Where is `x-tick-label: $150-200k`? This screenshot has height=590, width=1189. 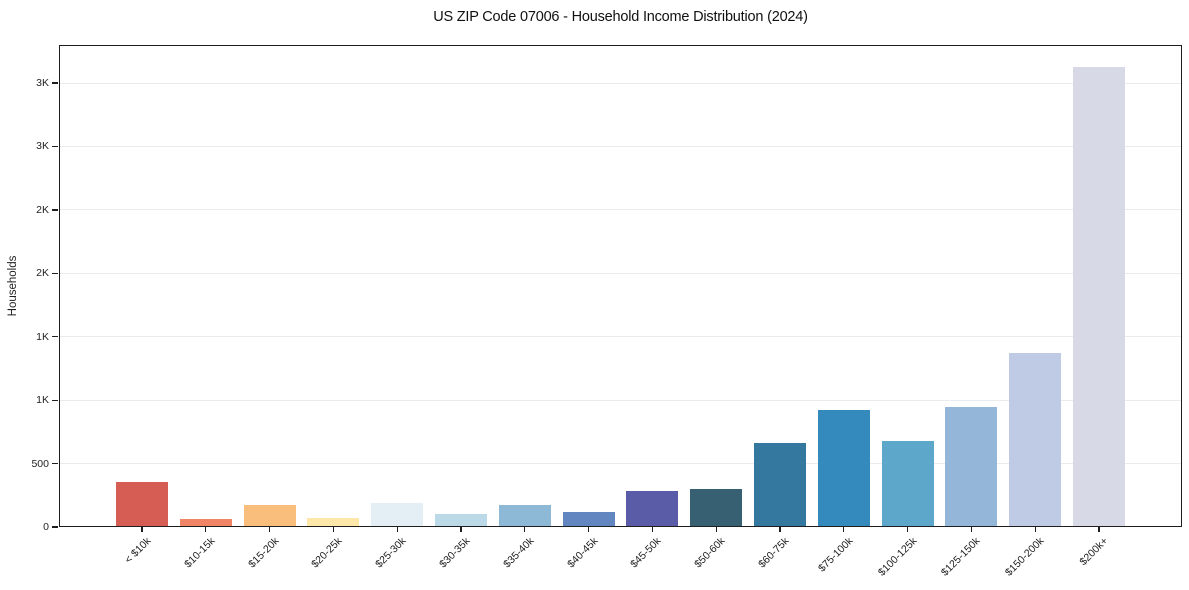
x-tick-label: $150-200k is located at coordinates (1025, 557).